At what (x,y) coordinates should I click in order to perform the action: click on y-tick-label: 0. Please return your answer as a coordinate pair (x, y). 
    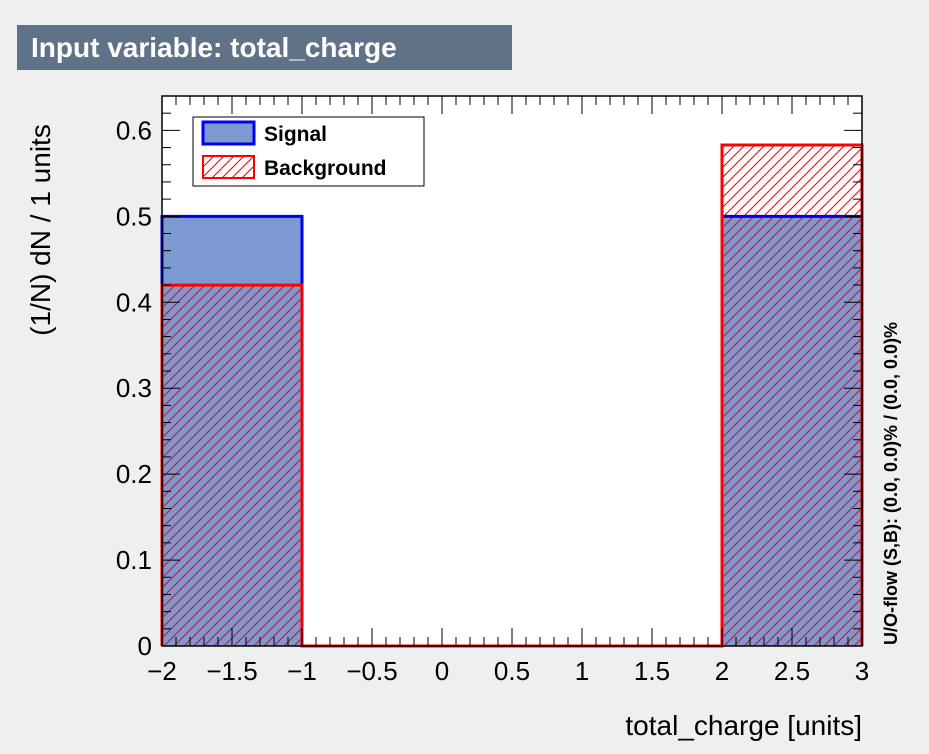
    Looking at the image, I should click on (145, 646).